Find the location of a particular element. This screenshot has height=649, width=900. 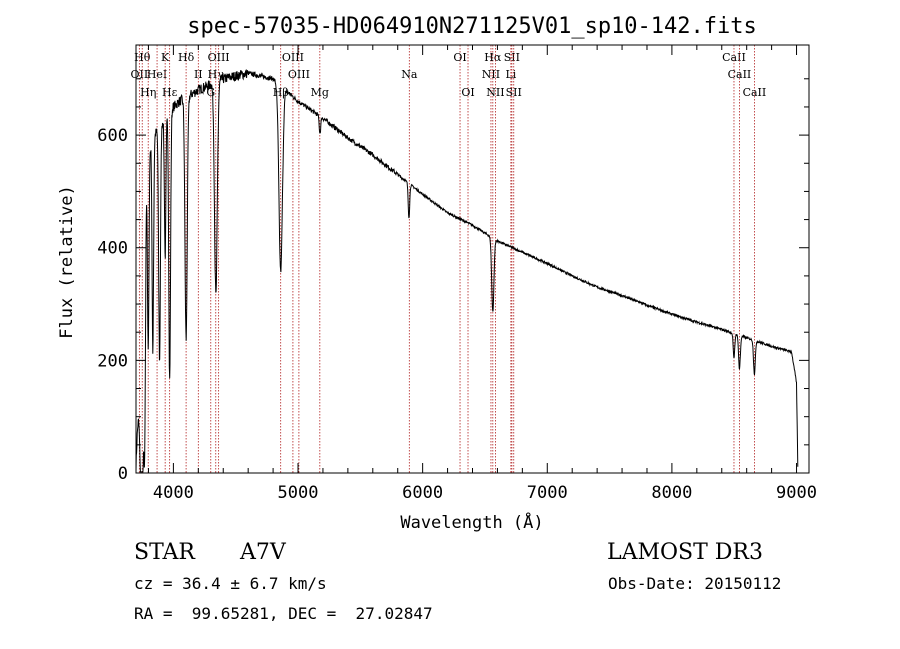

line-label: Hε is located at coordinates (170, 92).